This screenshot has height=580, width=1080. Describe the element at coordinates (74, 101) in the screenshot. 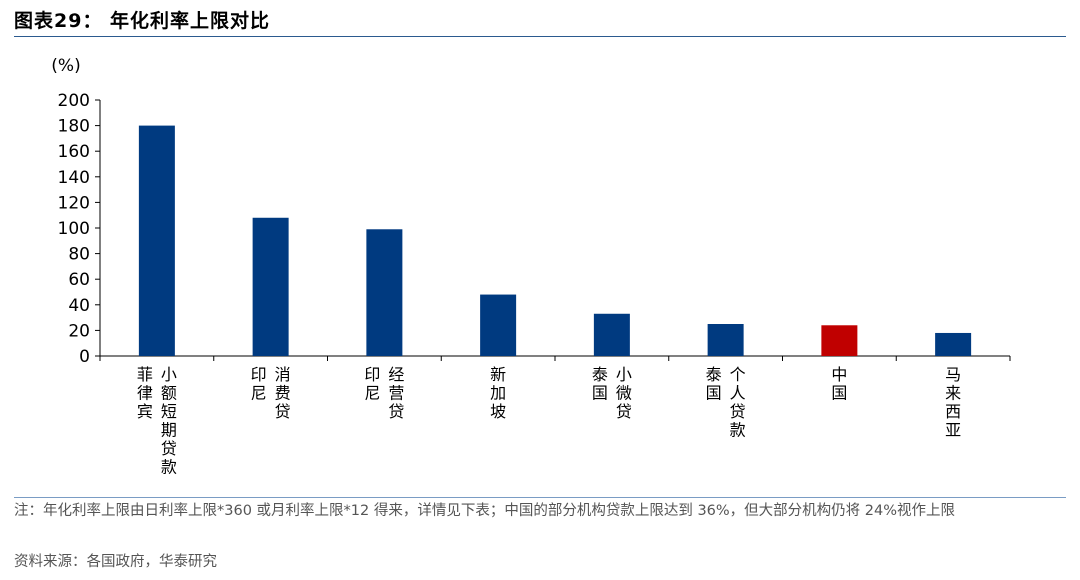

I see `y-tick-label: 200` at that location.